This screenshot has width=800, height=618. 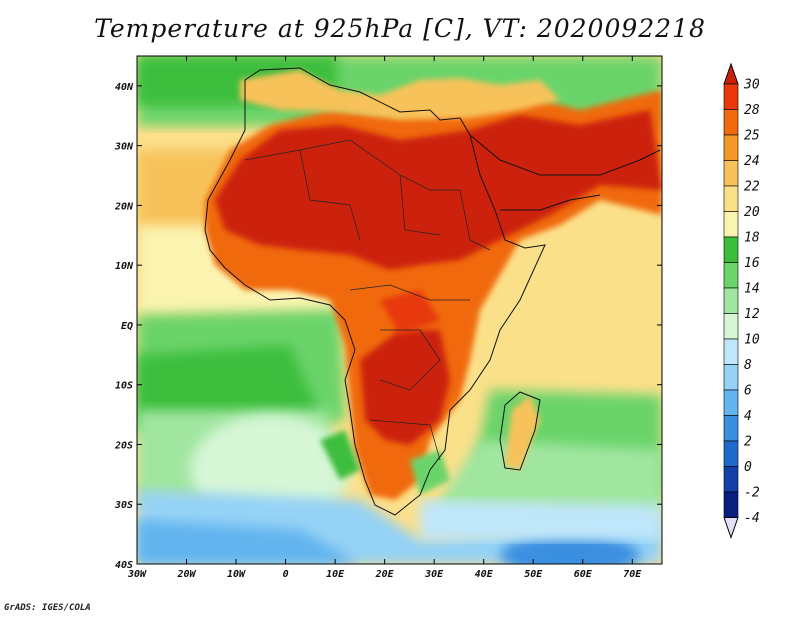 What do you see at coordinates (385, 574) in the screenshot?
I see `lon-tick-label: 20E` at bounding box center [385, 574].